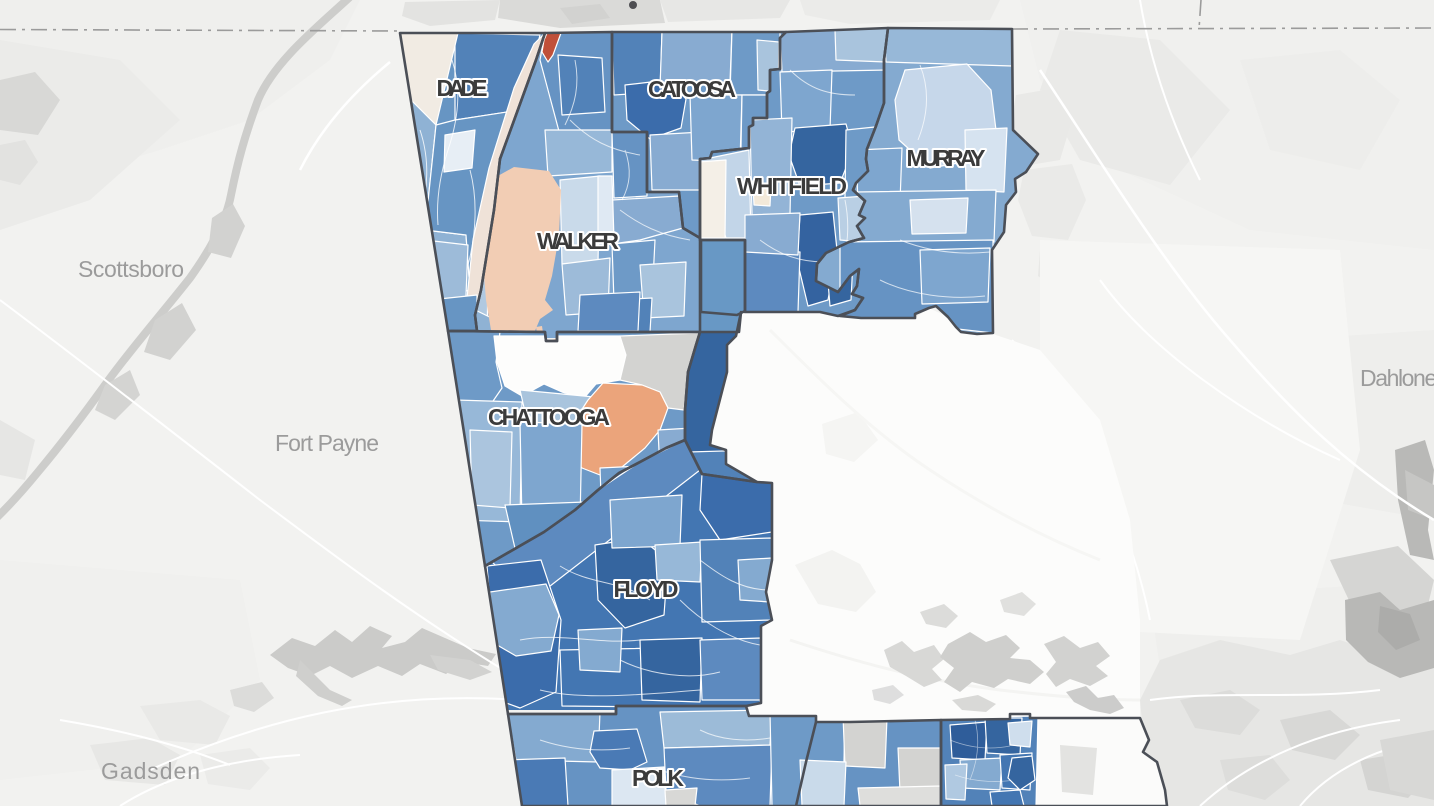  I want to click on svg-text: WALKER, so click(578, 241).